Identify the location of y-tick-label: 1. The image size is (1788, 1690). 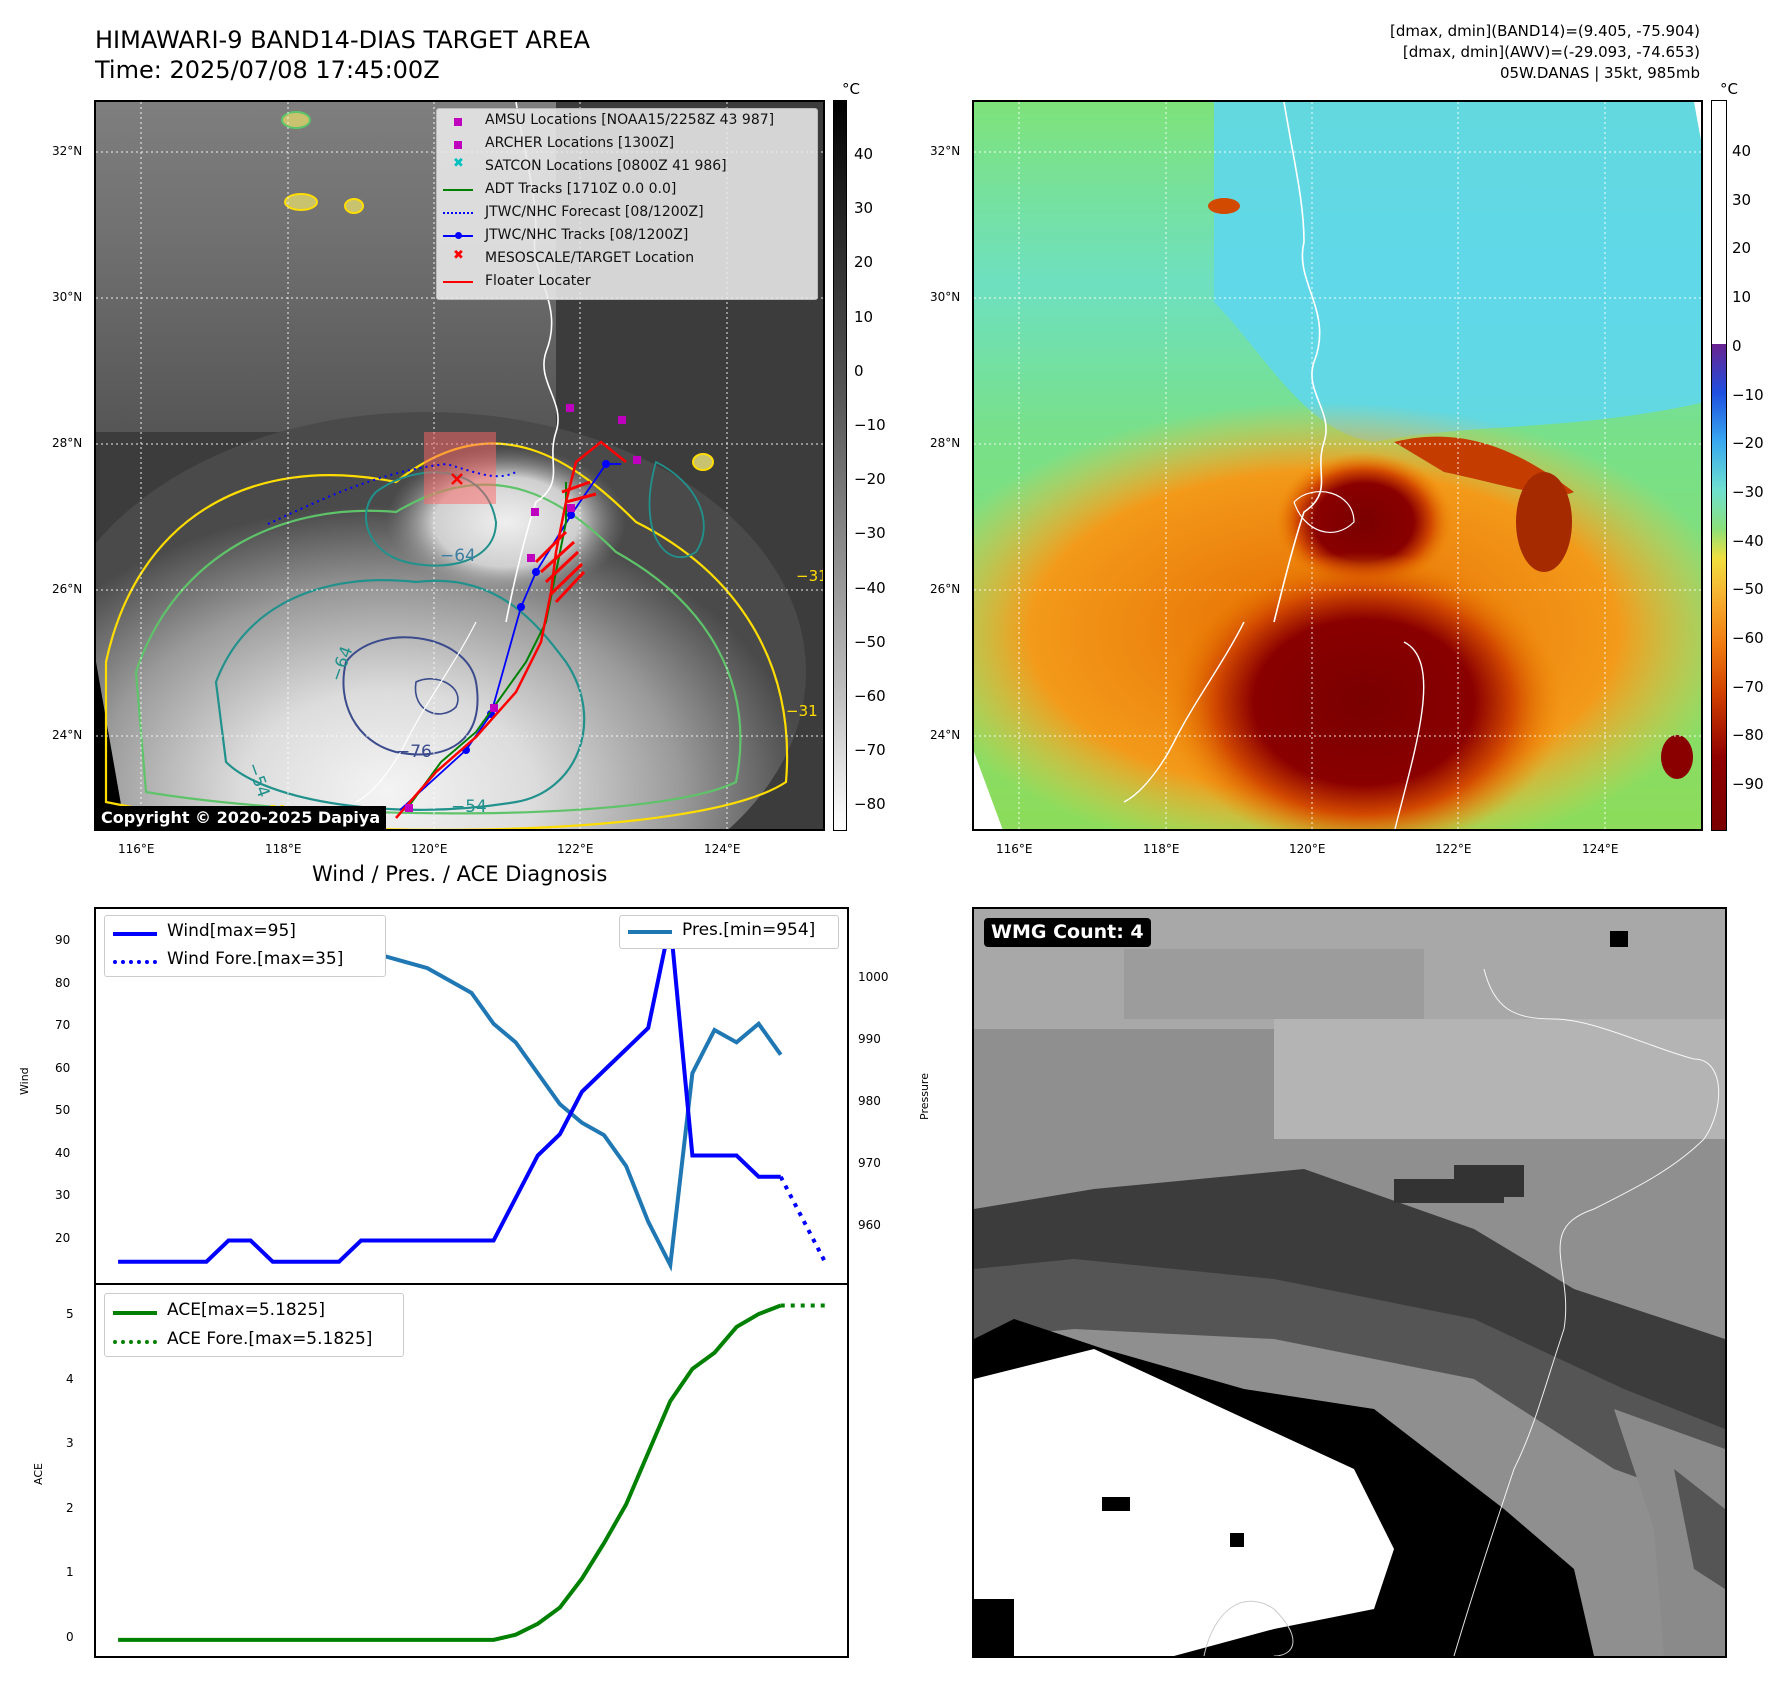
(70, 1572).